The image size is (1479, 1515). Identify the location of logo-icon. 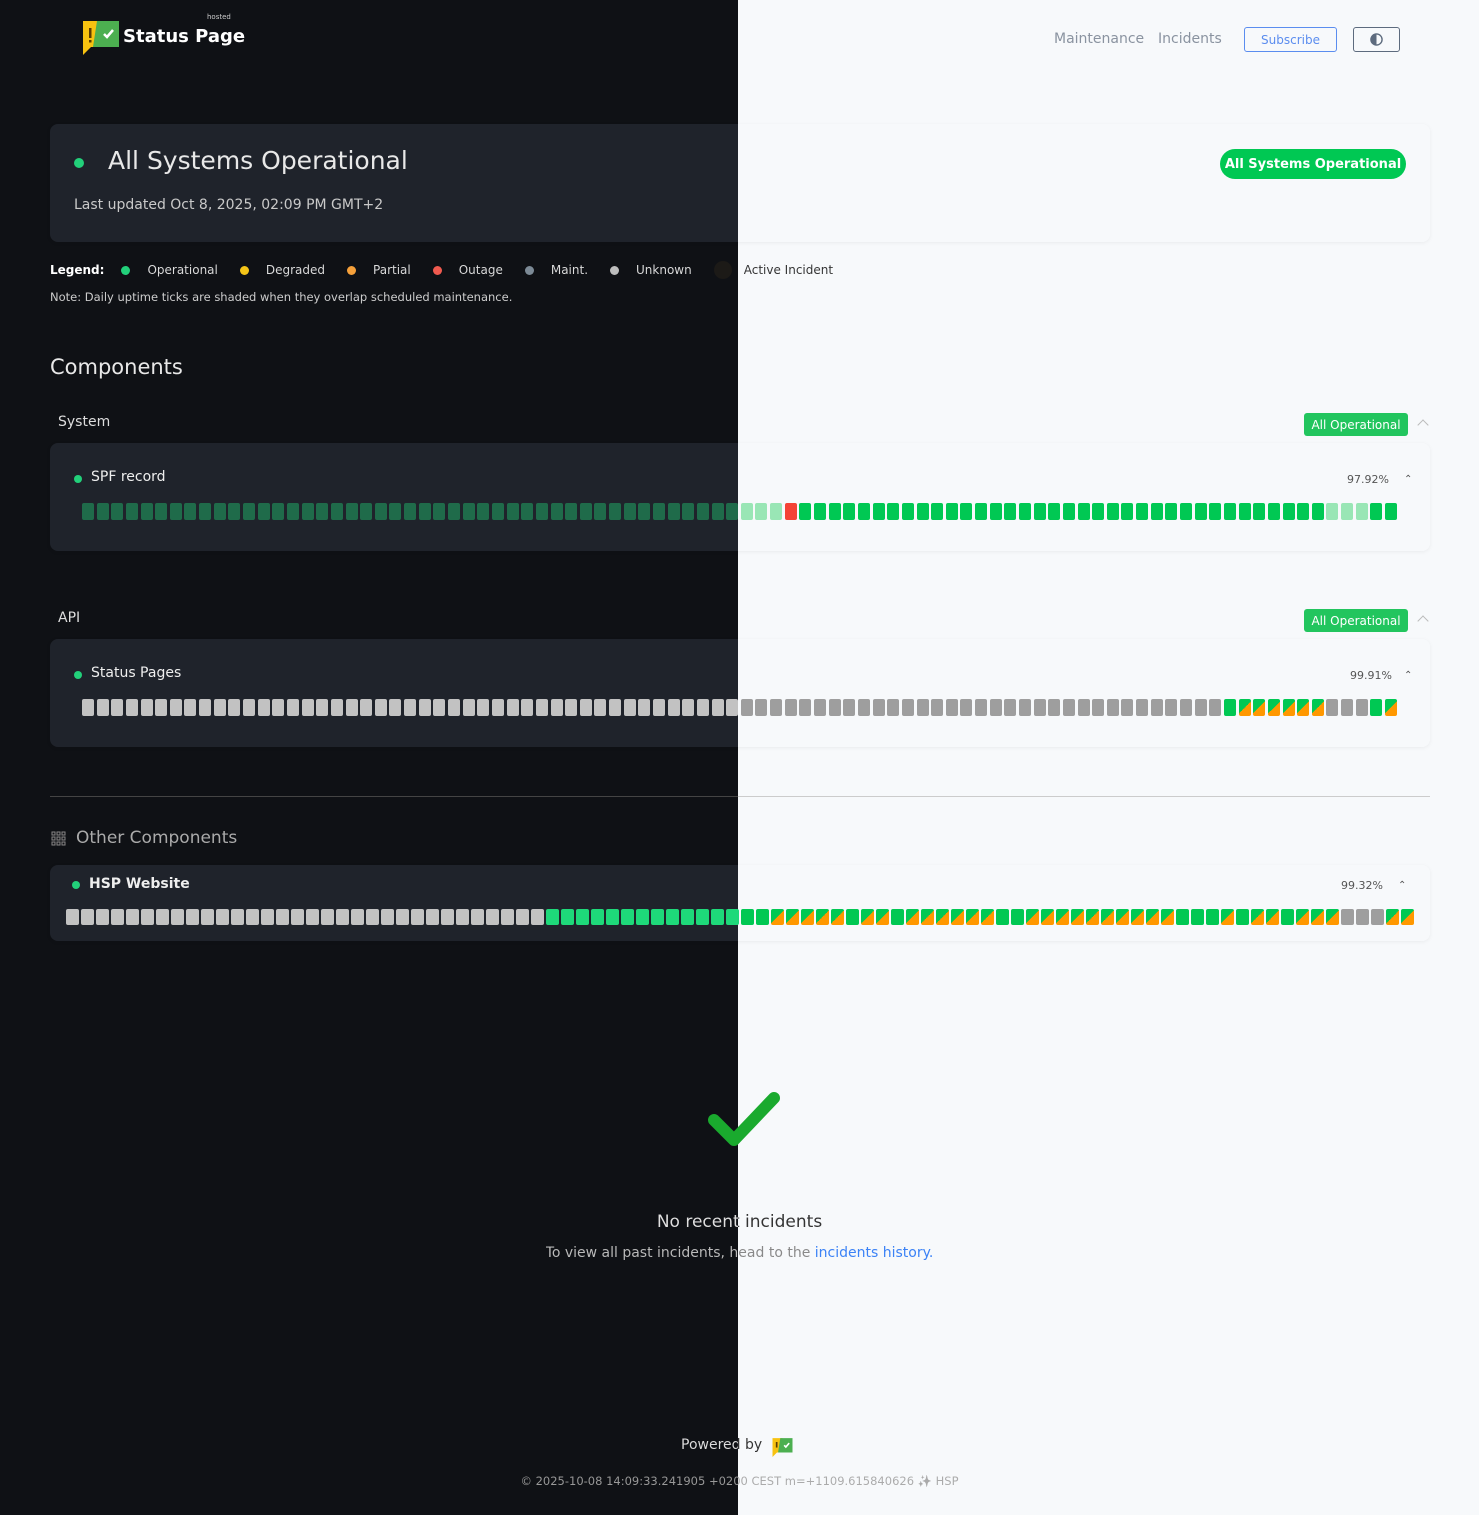
(101, 37).